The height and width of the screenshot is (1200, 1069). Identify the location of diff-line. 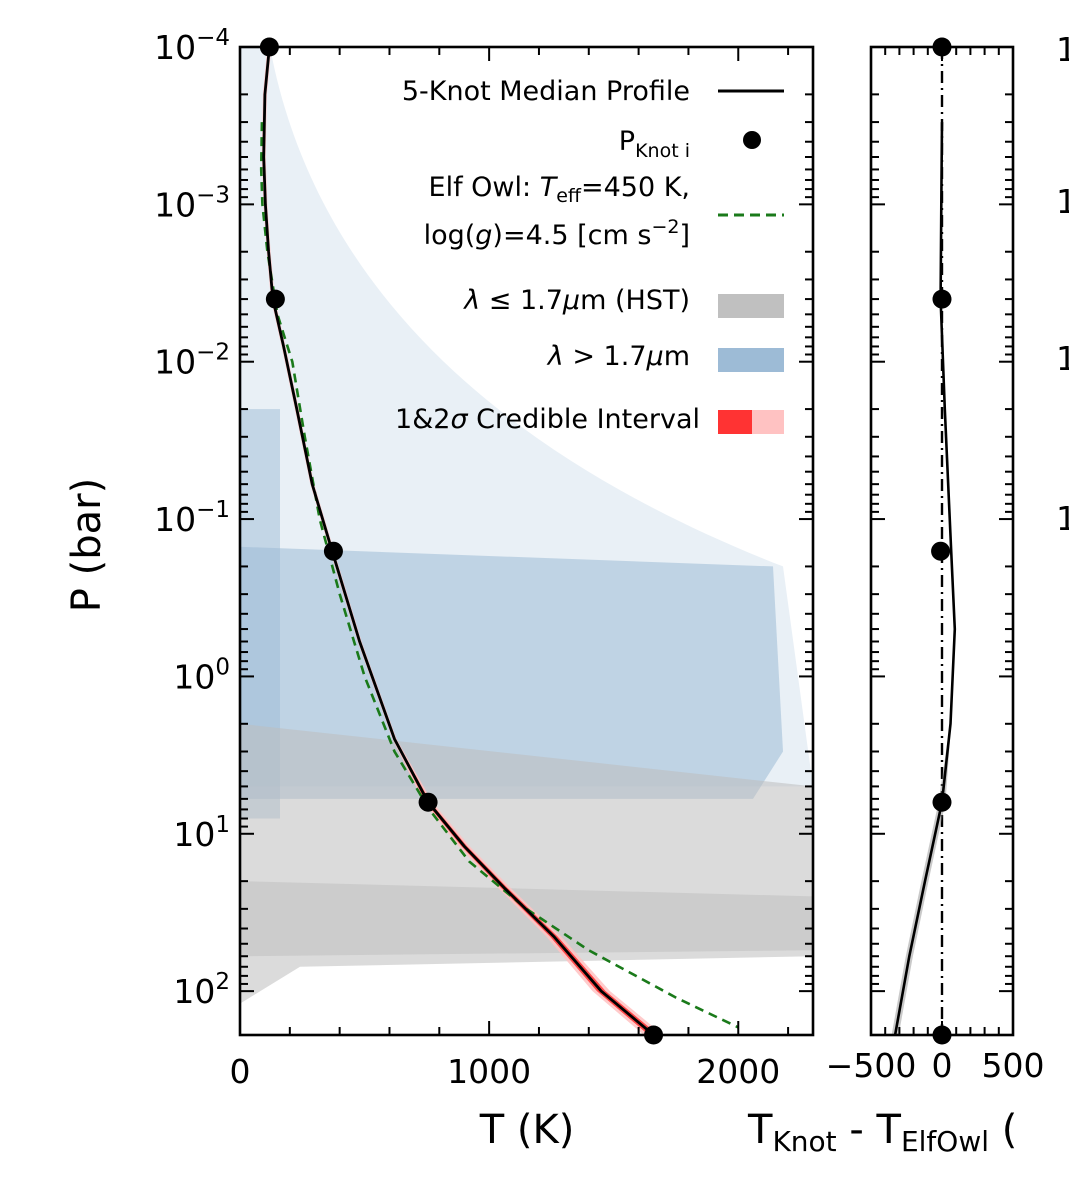
(925, 578).